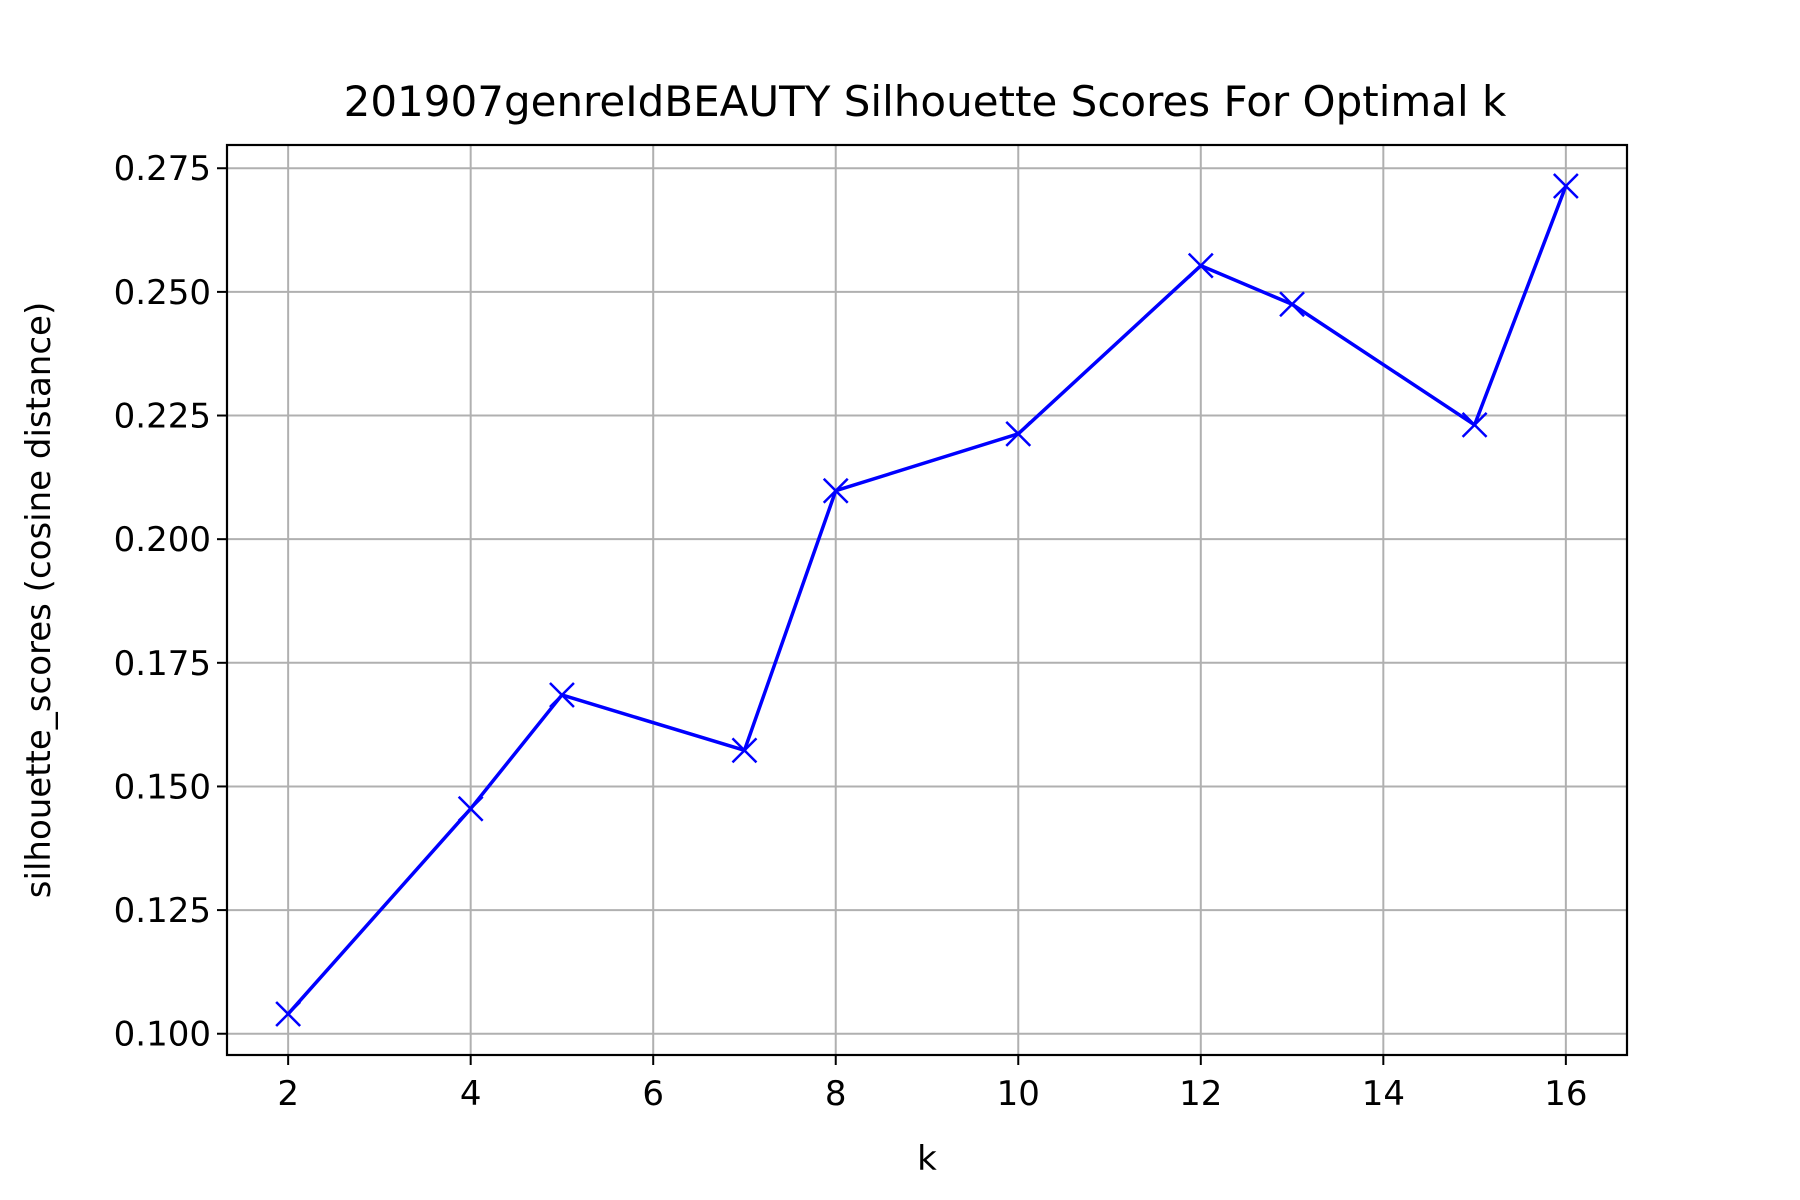 This screenshot has width=1800, height=1200. What do you see at coordinates (927, 1159) in the screenshot?
I see `x-axis-label: k` at bounding box center [927, 1159].